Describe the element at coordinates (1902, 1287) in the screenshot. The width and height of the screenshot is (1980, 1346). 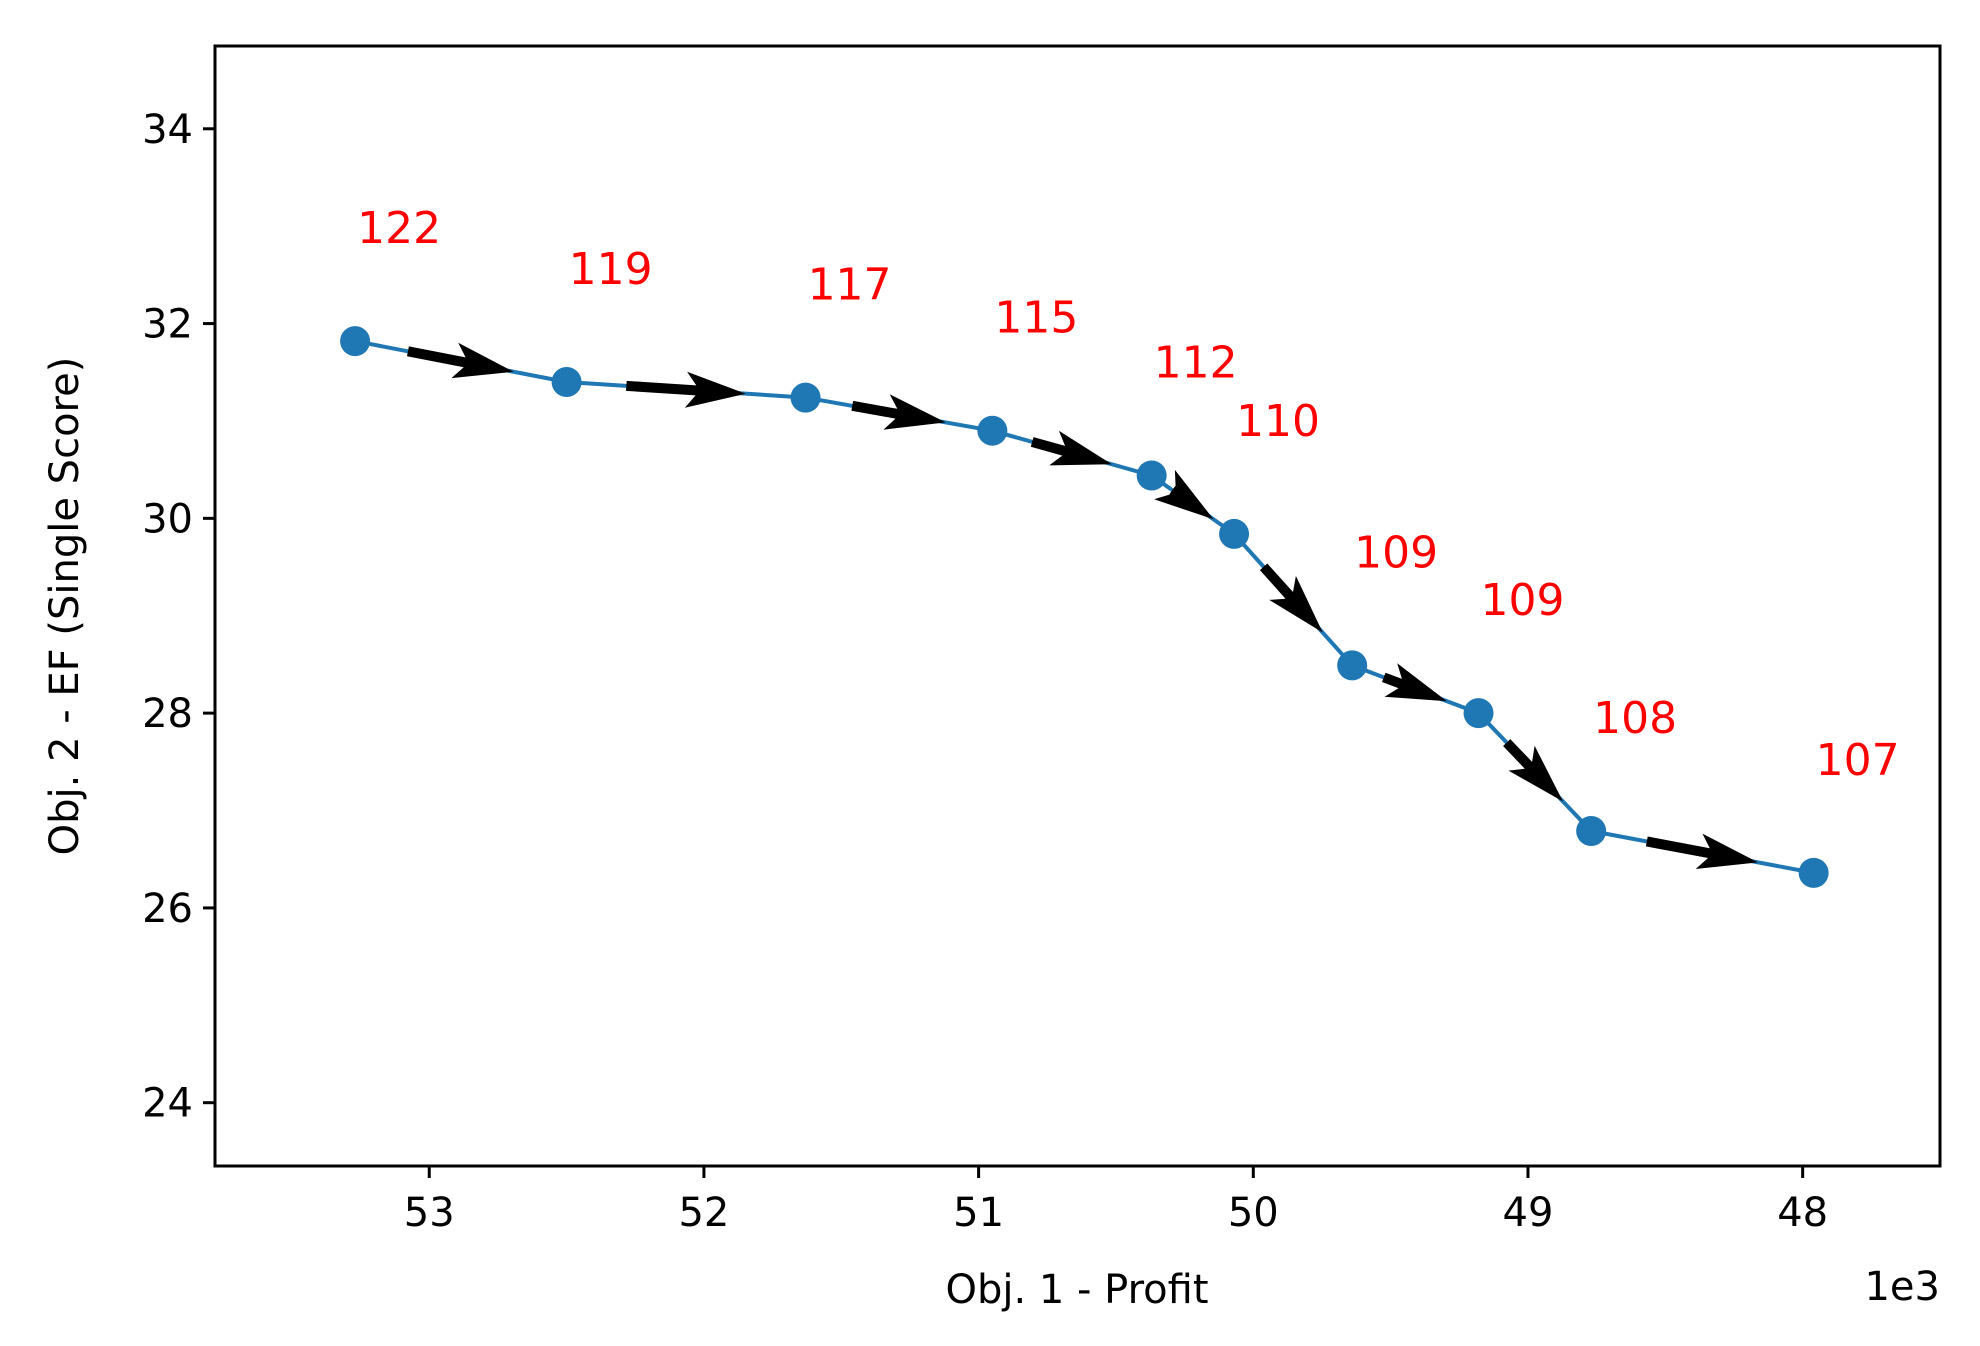
I see `x-axis-offset-label: 1e3` at that location.